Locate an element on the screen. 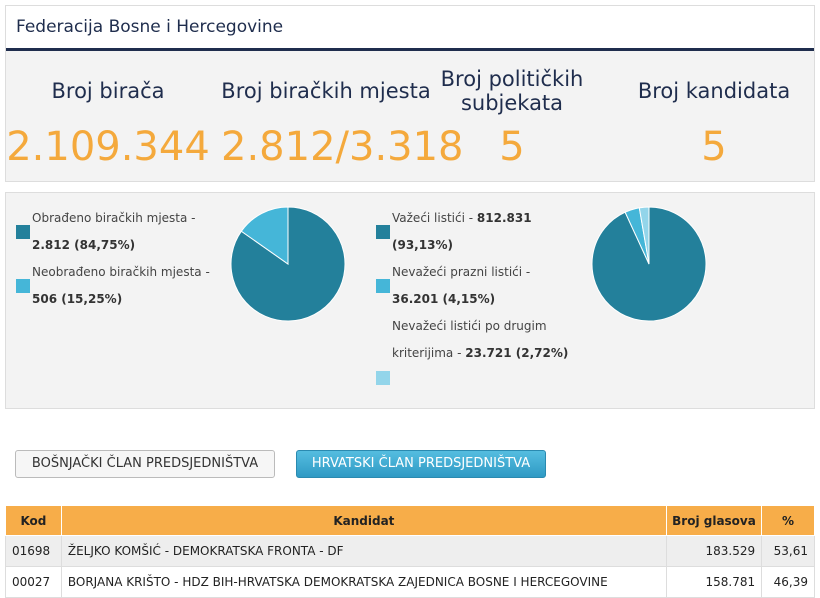 The width and height of the screenshot is (820, 598). table-cell: 183.529 is located at coordinates (714, 551).